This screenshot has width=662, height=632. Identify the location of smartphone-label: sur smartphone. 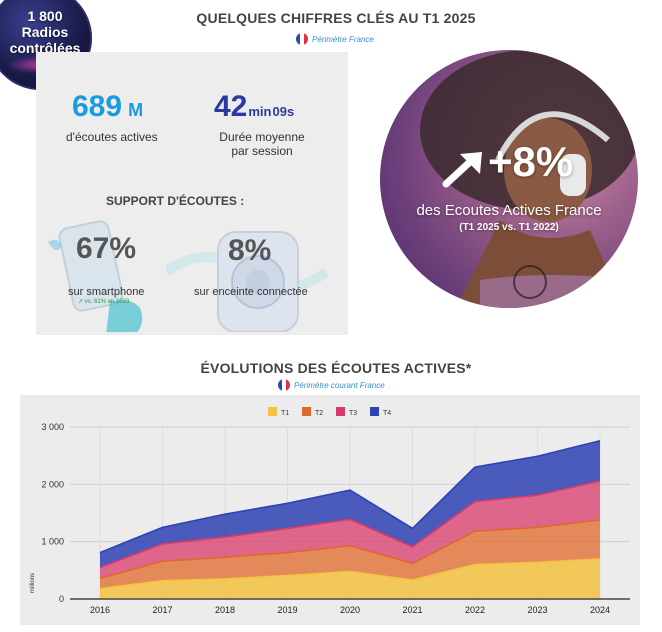
(106, 292).